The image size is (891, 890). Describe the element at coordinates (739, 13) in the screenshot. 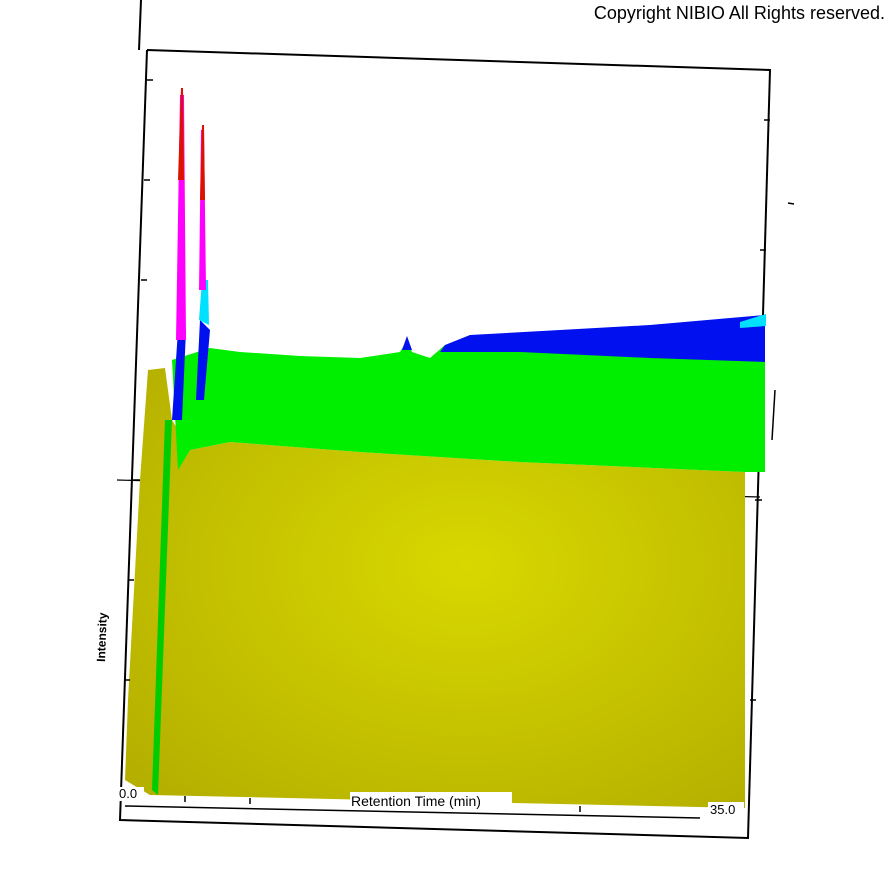

I see `copyright-text: Copyright NIBIO All Rights reserved.` at that location.